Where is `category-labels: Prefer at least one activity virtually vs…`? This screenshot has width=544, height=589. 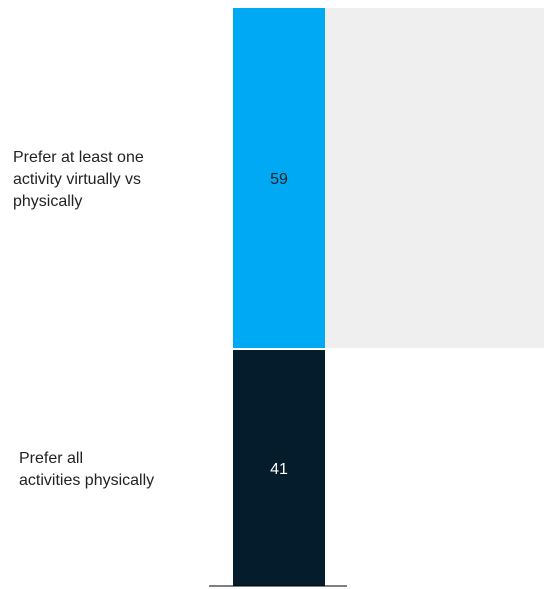 category-labels: Prefer at least one activity virtually vs… is located at coordinates (83, 319).